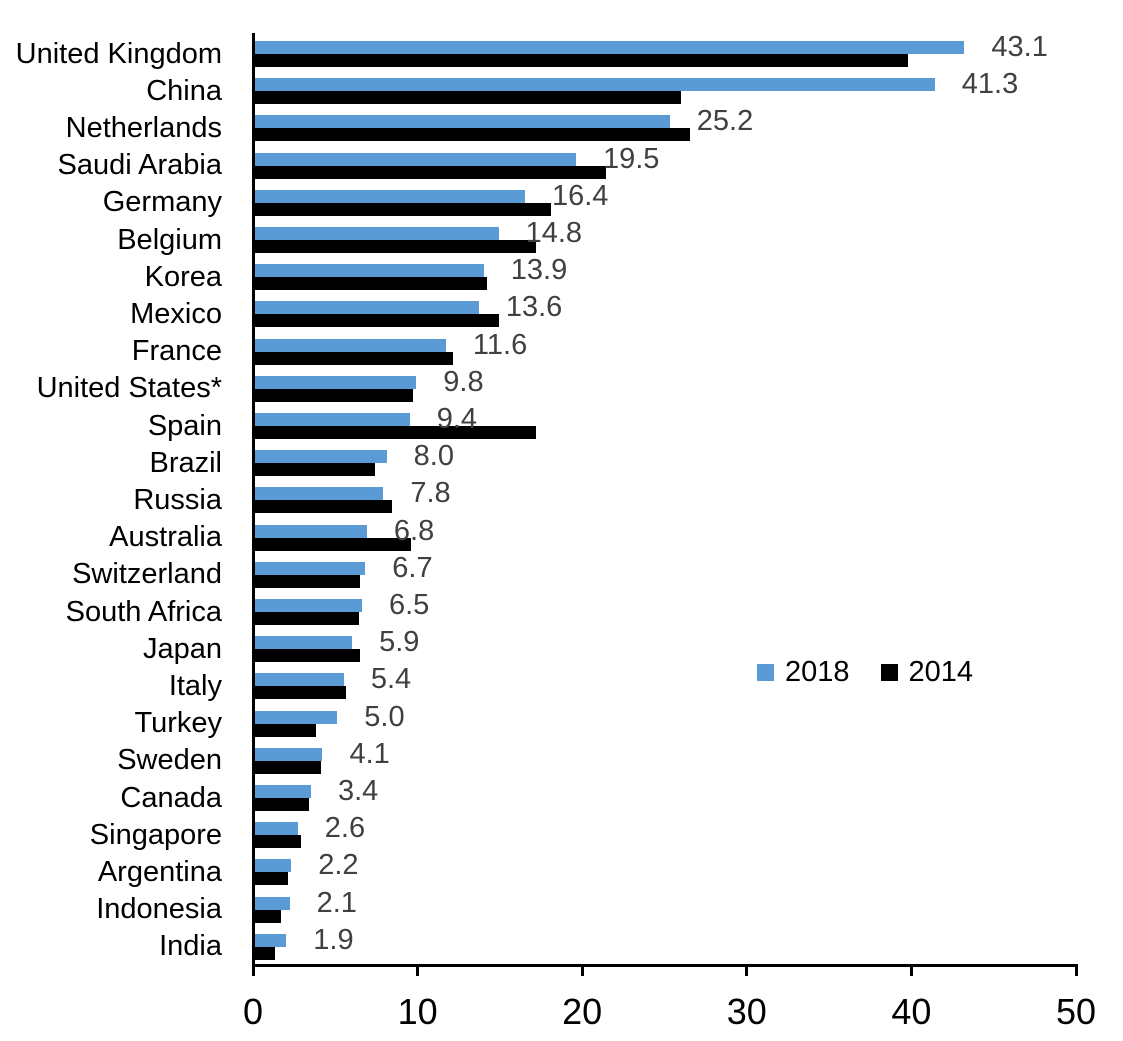  I want to click on category-label-belgium: Belgium, so click(169, 239).